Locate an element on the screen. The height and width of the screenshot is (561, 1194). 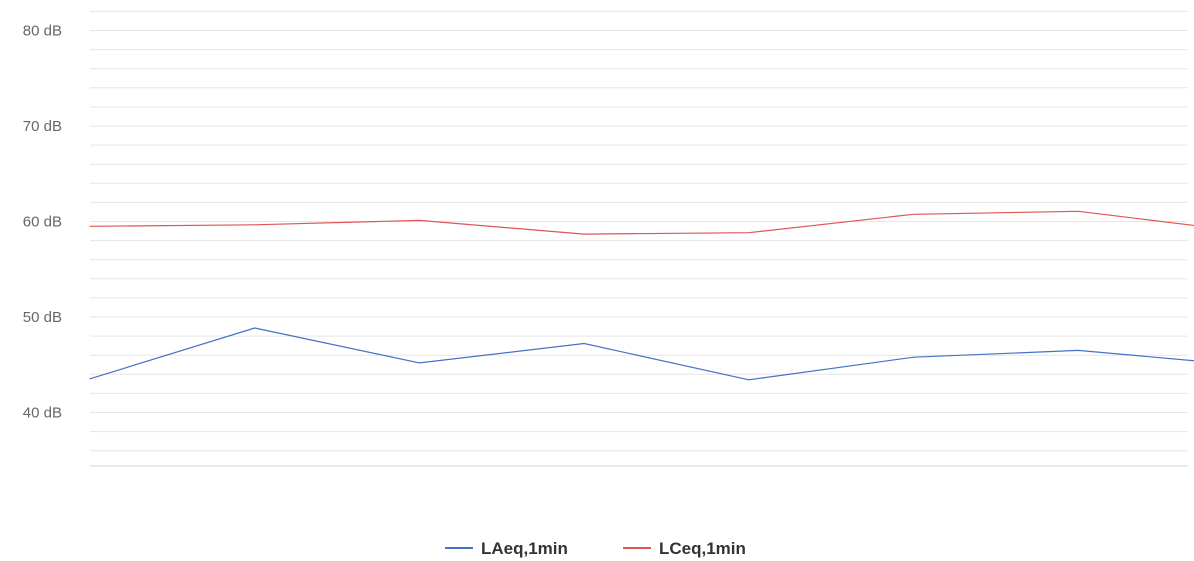
y-tick-label: 60 dB is located at coordinates (42, 222).